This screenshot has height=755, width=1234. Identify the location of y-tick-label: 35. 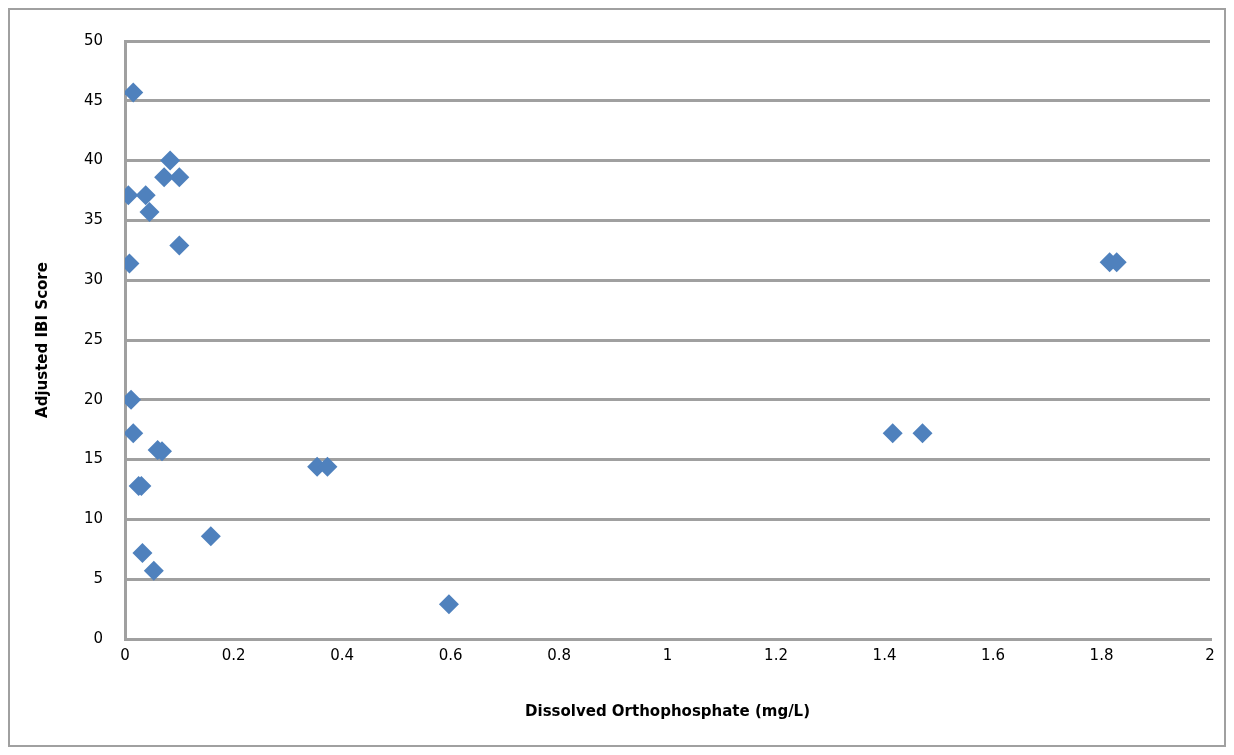
(93, 219).